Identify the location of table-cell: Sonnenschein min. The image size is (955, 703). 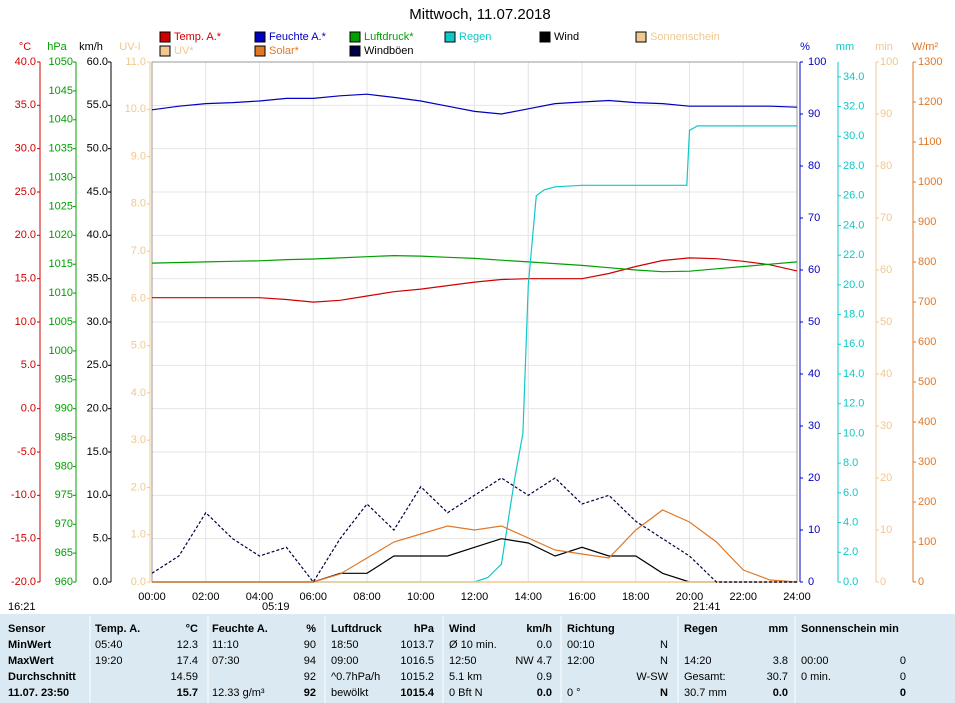
(850, 629).